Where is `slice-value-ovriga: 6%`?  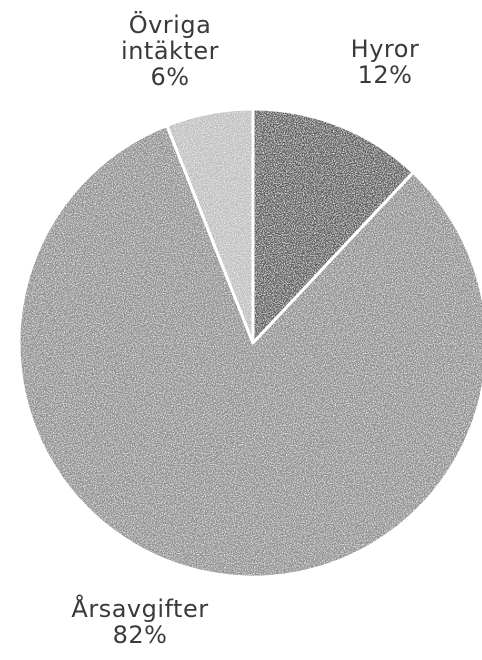
slice-value-ovriga: 6% is located at coordinates (170, 77).